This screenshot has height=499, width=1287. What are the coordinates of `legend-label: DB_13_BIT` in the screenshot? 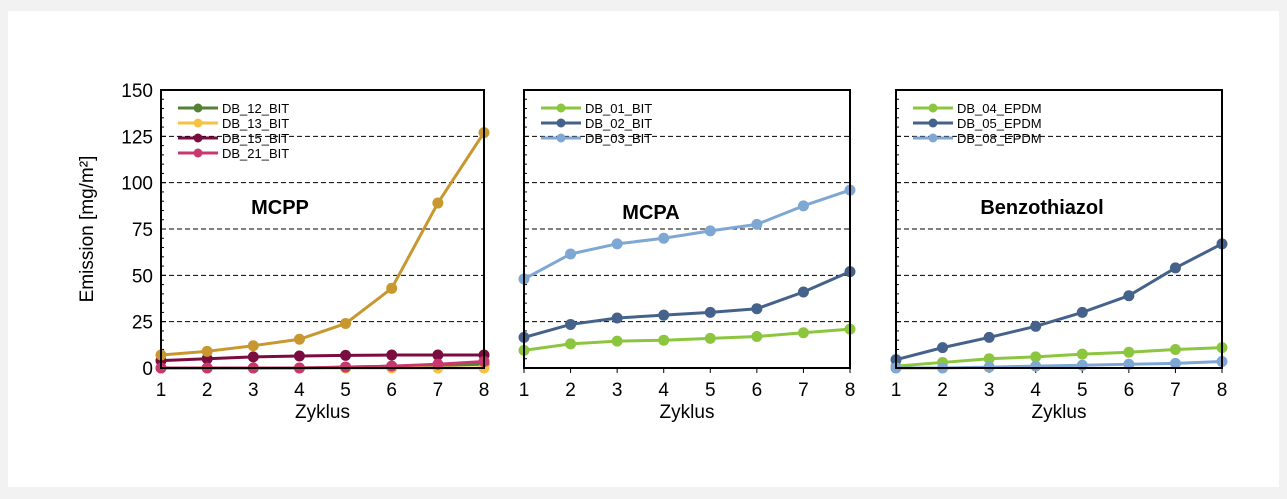 It's located at (255, 123).